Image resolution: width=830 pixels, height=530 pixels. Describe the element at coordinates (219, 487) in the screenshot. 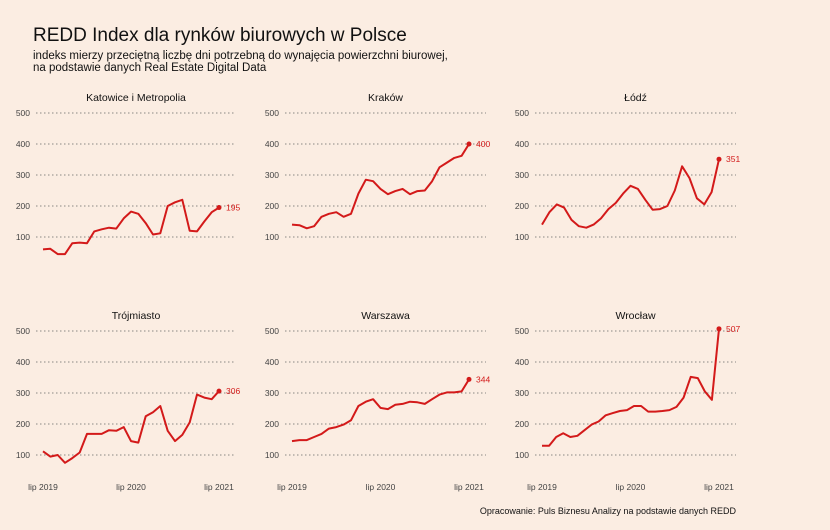

I see `x-tick-label-col1-3: lip 2021` at that location.